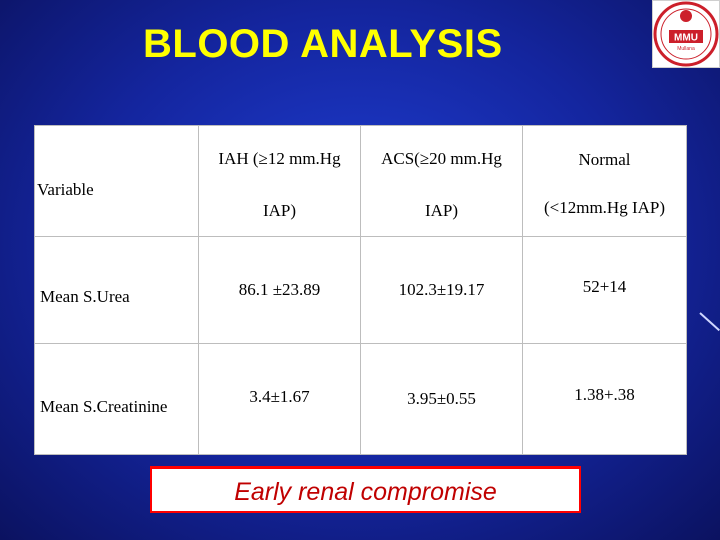  I want to click on row-label: Mean S.Urea, so click(85, 296).